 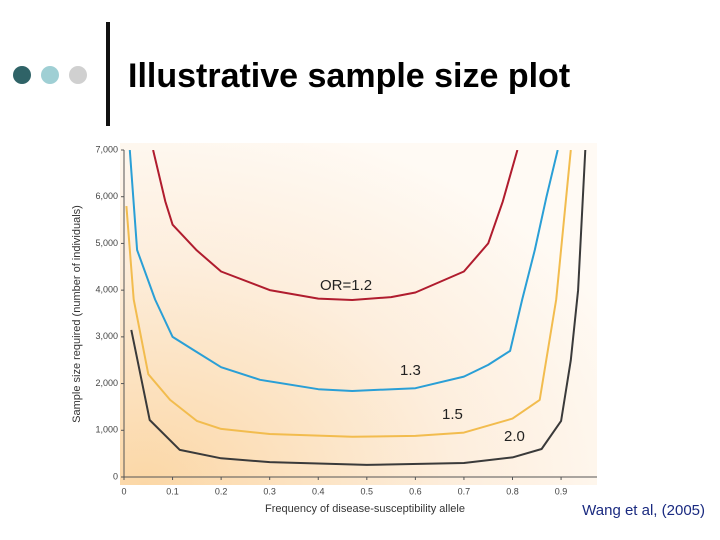 What do you see at coordinates (561, 491) in the screenshot?
I see `x-tick-label: 0.9` at bounding box center [561, 491].